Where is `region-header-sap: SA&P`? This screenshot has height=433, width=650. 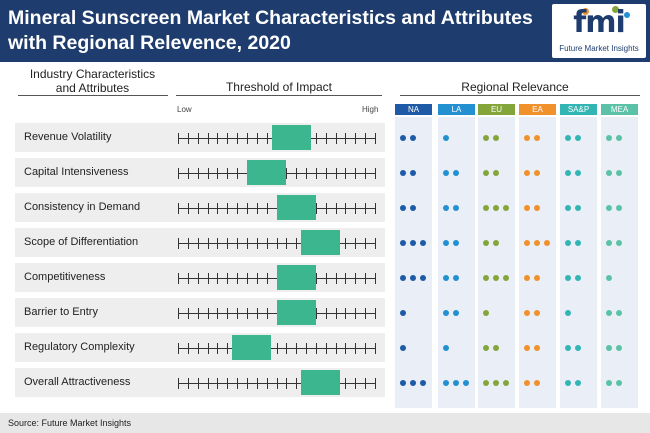 region-header-sap: SA&P is located at coordinates (578, 109).